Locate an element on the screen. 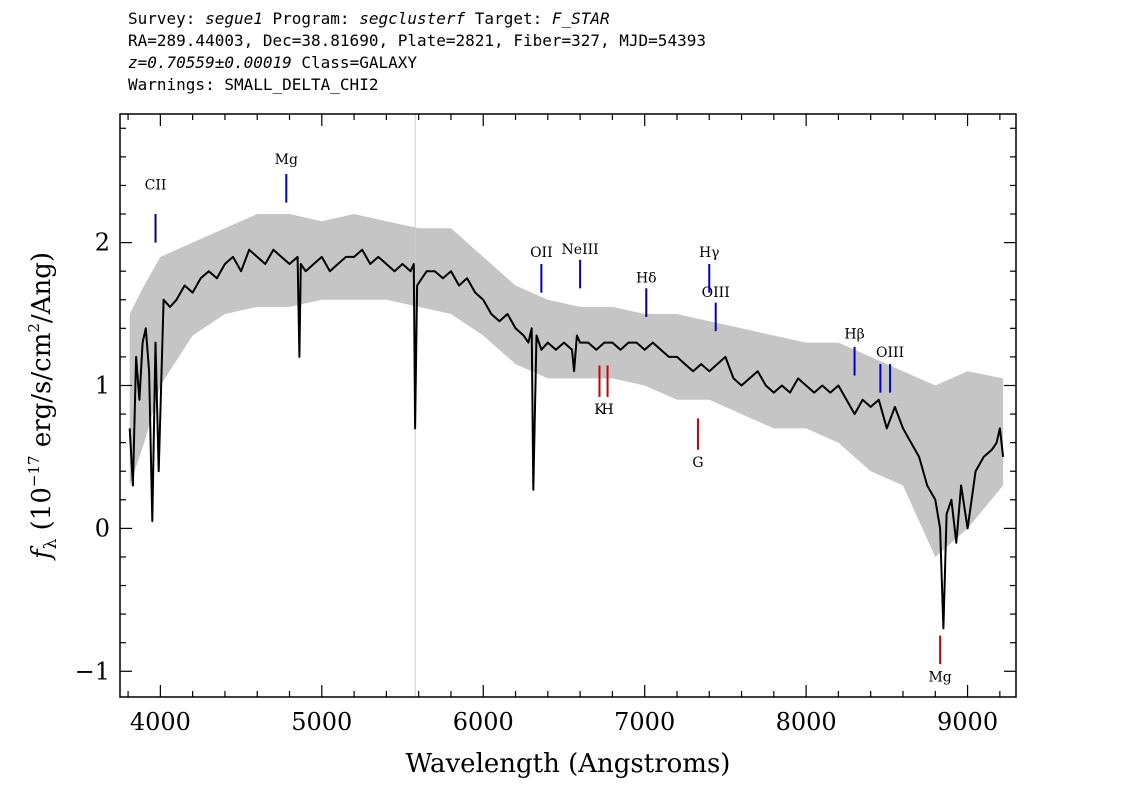  x-tick-label: 8000 is located at coordinates (806, 722).